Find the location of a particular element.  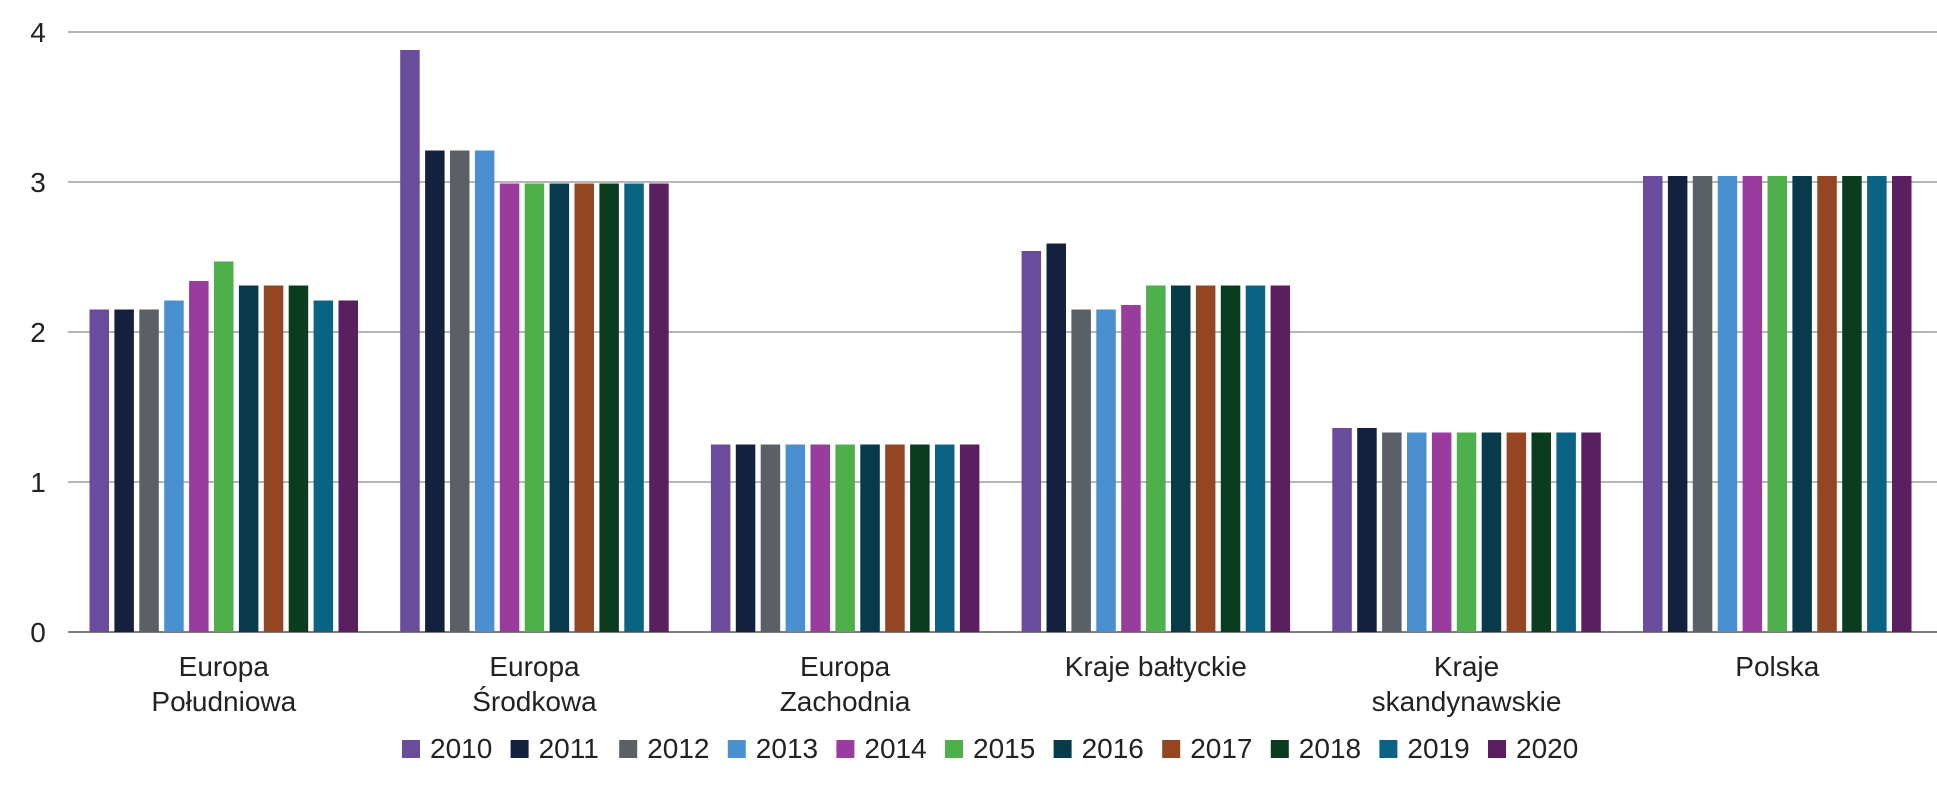

legend-swatch-2011 is located at coordinates (519, 749).